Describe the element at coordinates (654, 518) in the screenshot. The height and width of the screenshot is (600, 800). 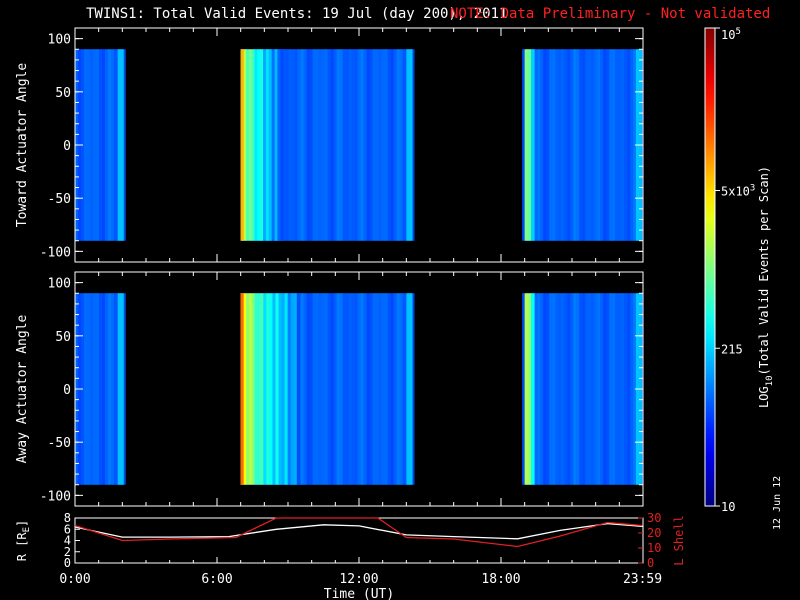
I see `right-tick-label-30: 30` at that location.